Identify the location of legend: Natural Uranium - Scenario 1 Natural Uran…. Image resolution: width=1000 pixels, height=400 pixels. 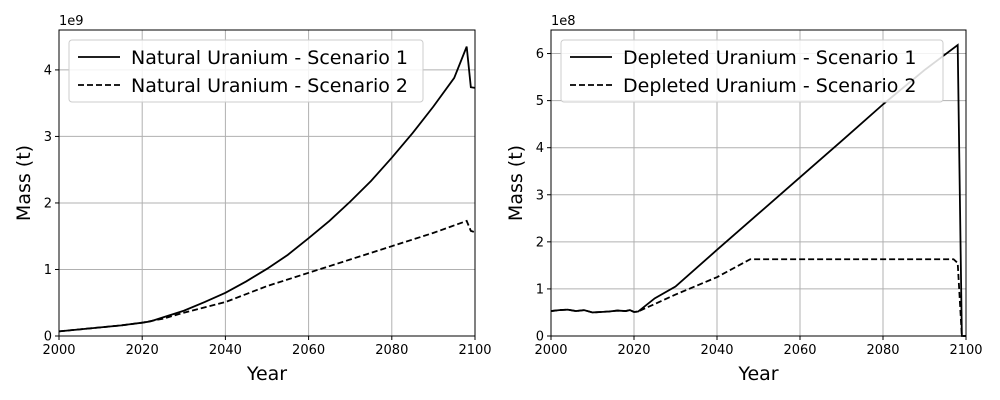
(246, 71).